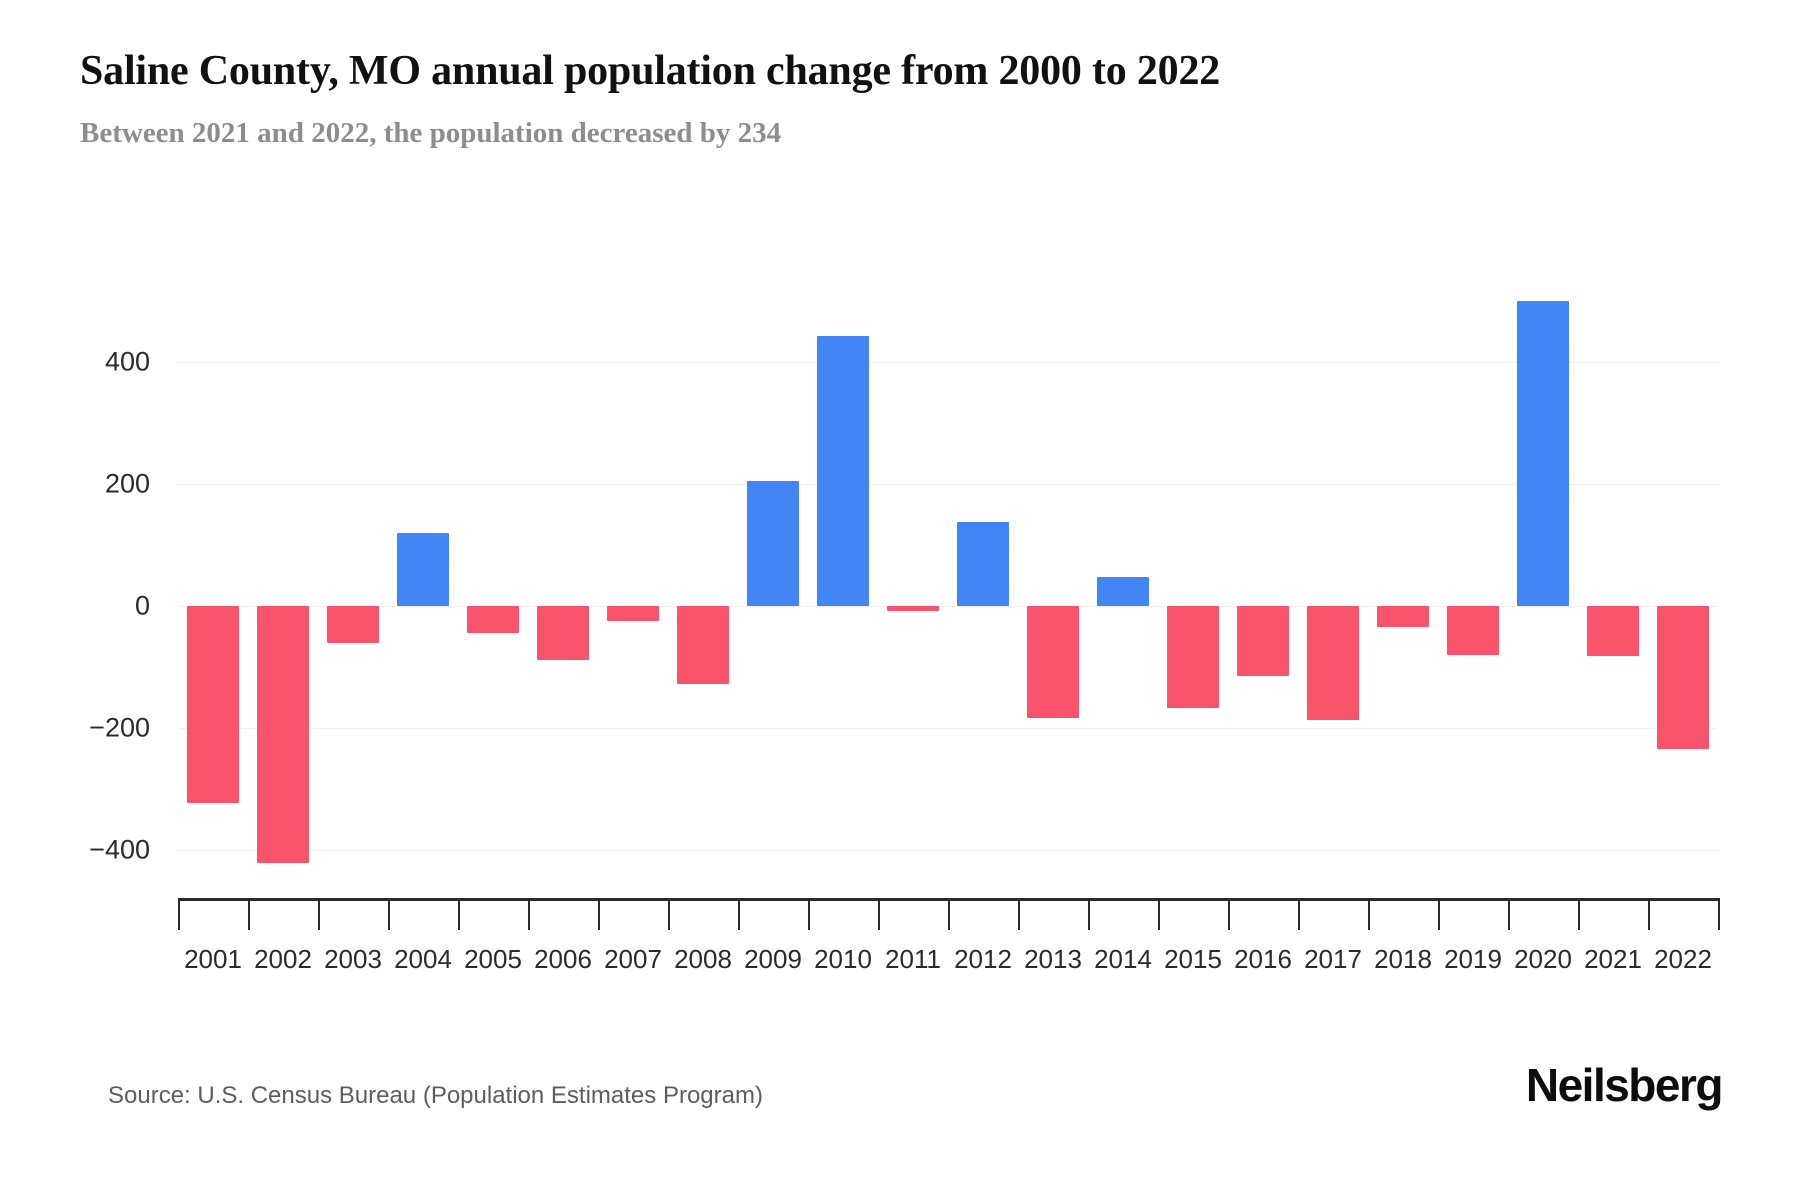 The height and width of the screenshot is (1200, 1800). I want to click on x-axis-tick-label: 2020, so click(1543, 959).